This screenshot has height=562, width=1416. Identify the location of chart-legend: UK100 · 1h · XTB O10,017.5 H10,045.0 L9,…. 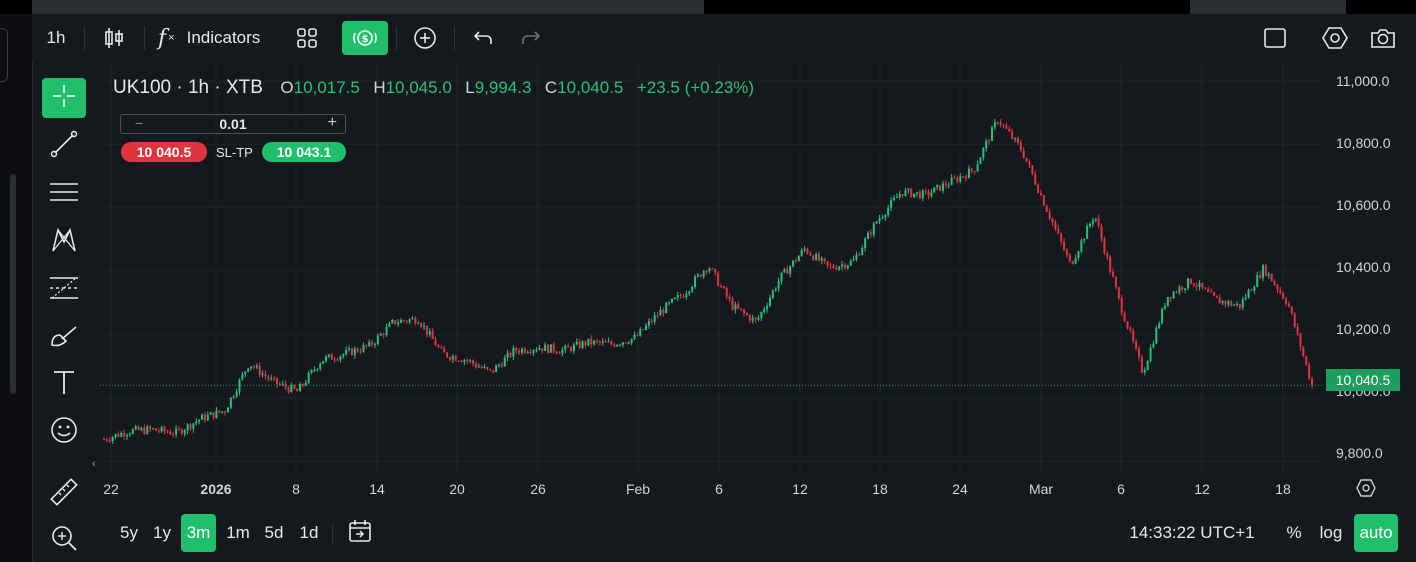
(433, 88).